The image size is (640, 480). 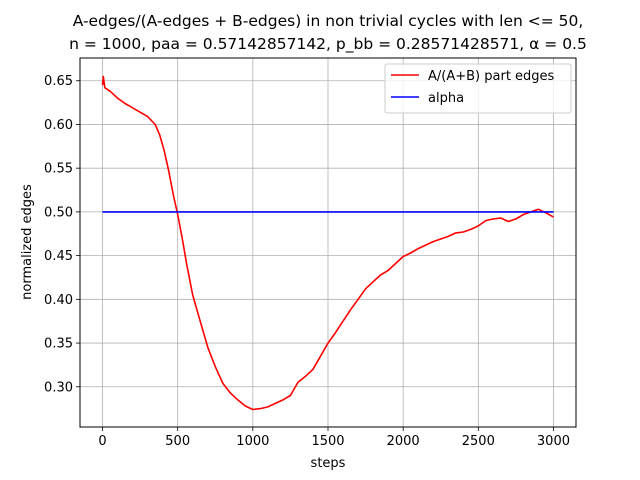 What do you see at coordinates (58, 169) in the screenshot?
I see `y-tick-label: 0.55` at bounding box center [58, 169].